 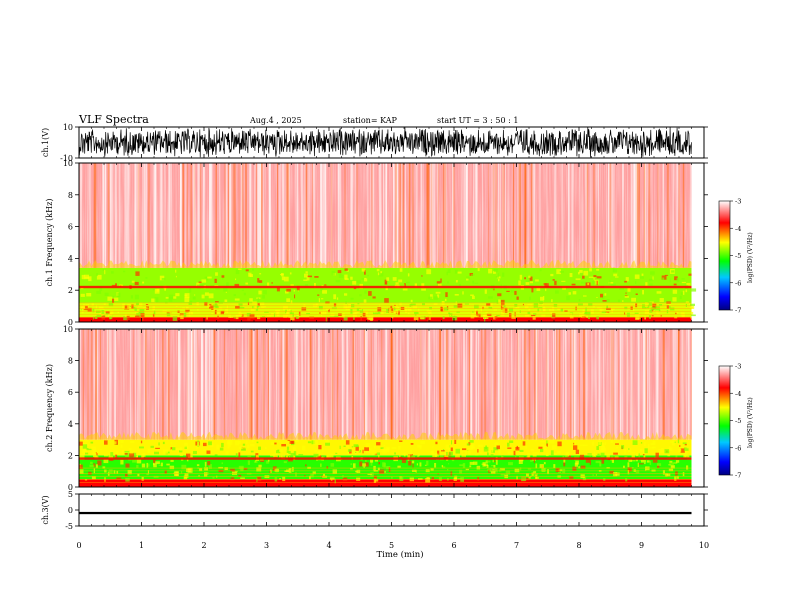 What do you see at coordinates (370, 120) in the screenshot?
I see `station-label: station= KAP` at bounding box center [370, 120].